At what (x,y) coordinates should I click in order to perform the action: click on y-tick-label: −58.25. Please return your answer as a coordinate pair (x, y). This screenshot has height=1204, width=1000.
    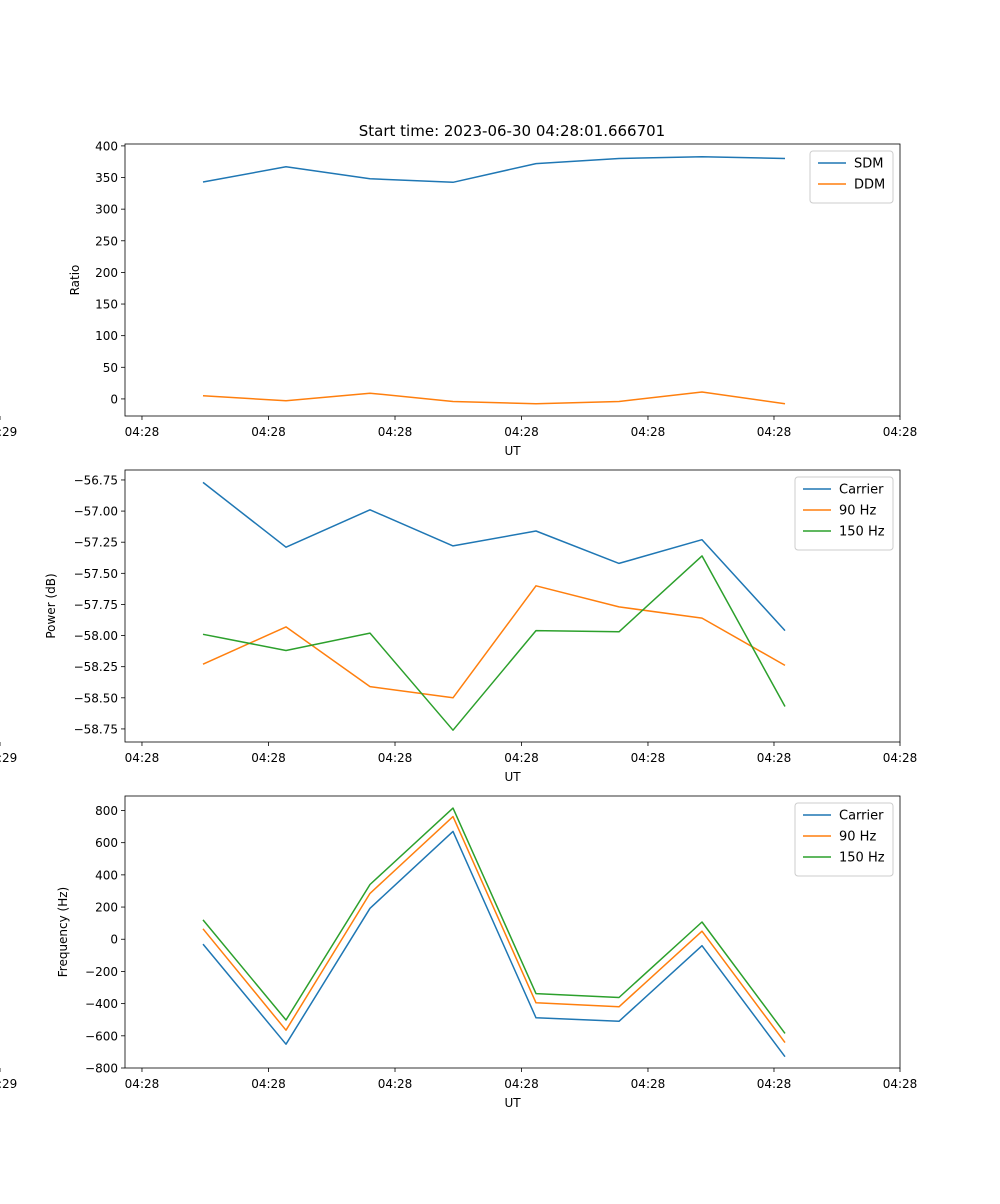
    Looking at the image, I should click on (96, 667).